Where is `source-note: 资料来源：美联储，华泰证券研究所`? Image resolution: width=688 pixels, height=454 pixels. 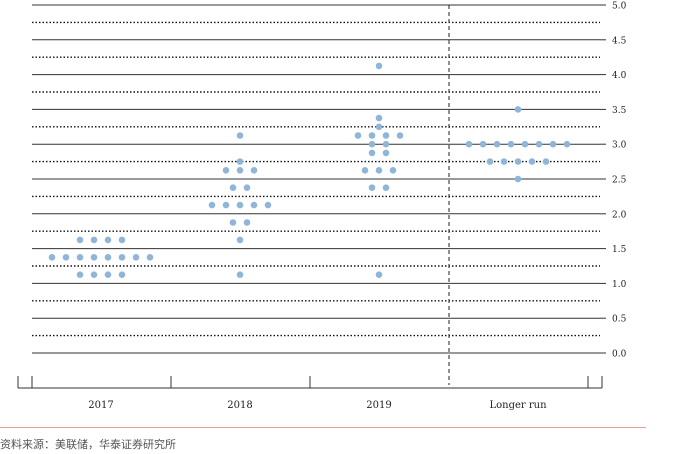 source-note: 资料来源：美联储，华泰证券研究所 is located at coordinates (88, 444).